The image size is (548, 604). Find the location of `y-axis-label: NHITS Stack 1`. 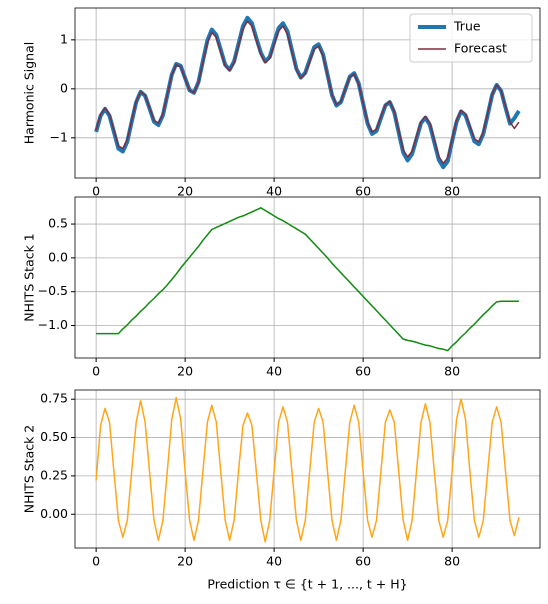

y-axis-label: NHITS Stack 1 is located at coordinates (29, 277).